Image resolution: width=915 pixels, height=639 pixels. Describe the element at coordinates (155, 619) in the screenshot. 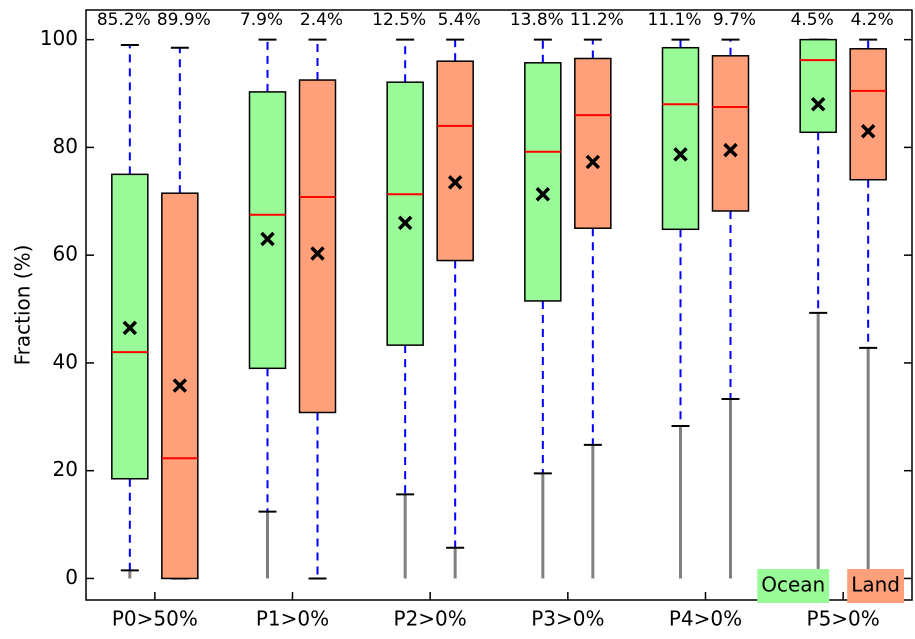

I see `x-tick-label: P0>50%` at that location.